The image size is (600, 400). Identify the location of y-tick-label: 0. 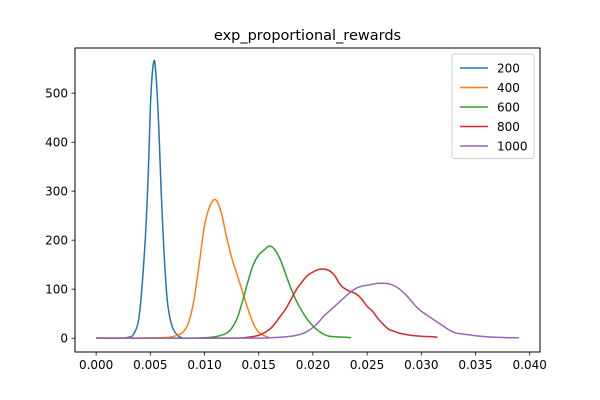
(64, 338).